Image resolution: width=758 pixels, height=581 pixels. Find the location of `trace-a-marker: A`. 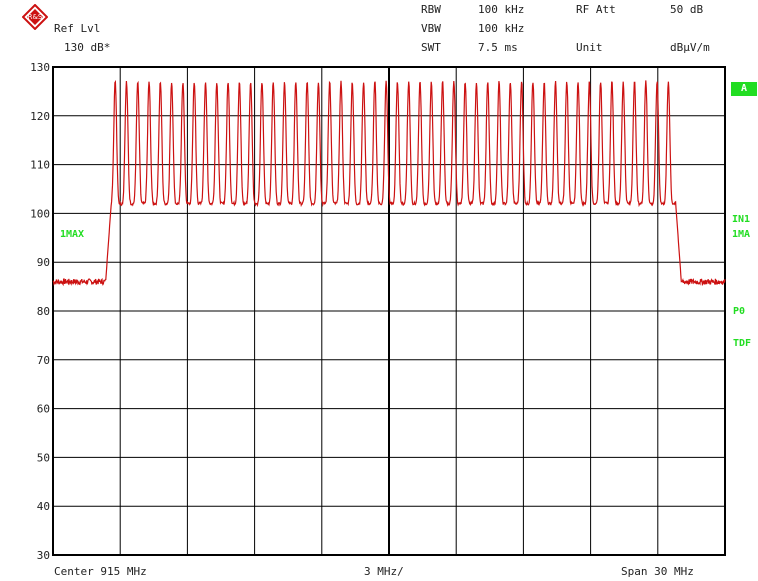

trace-a-marker: A is located at coordinates (744, 89).